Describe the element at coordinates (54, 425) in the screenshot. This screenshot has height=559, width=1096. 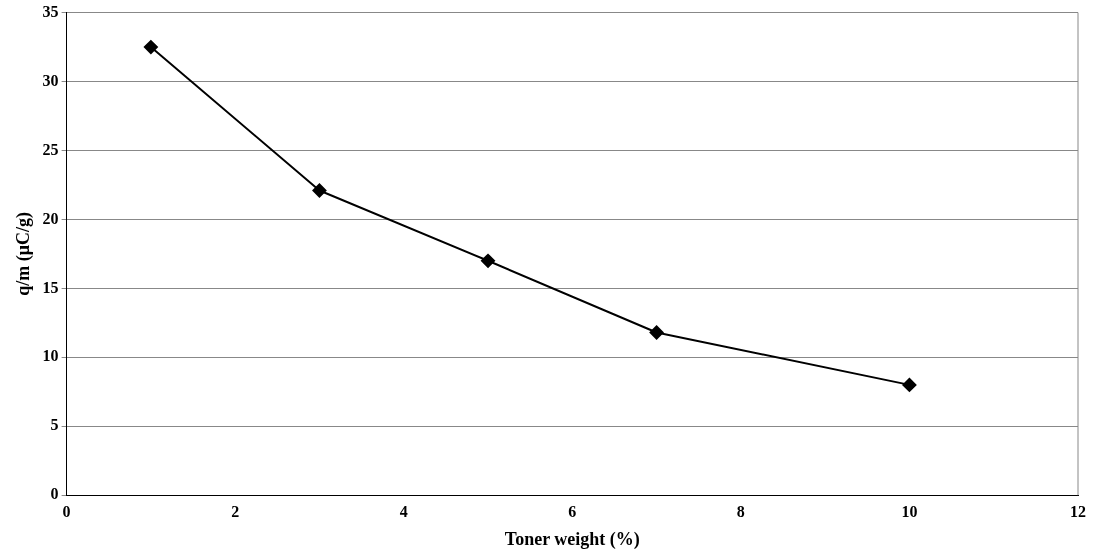
I see `y-tick-label: 5` at that location.